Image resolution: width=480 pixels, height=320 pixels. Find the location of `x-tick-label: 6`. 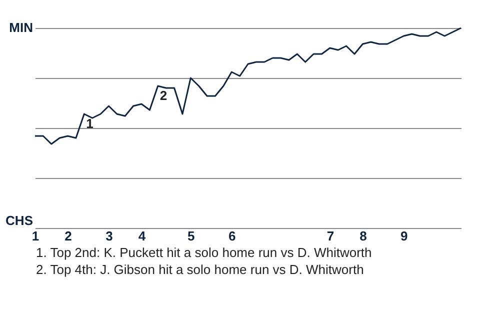

x-tick-label: 6 is located at coordinates (232, 236).